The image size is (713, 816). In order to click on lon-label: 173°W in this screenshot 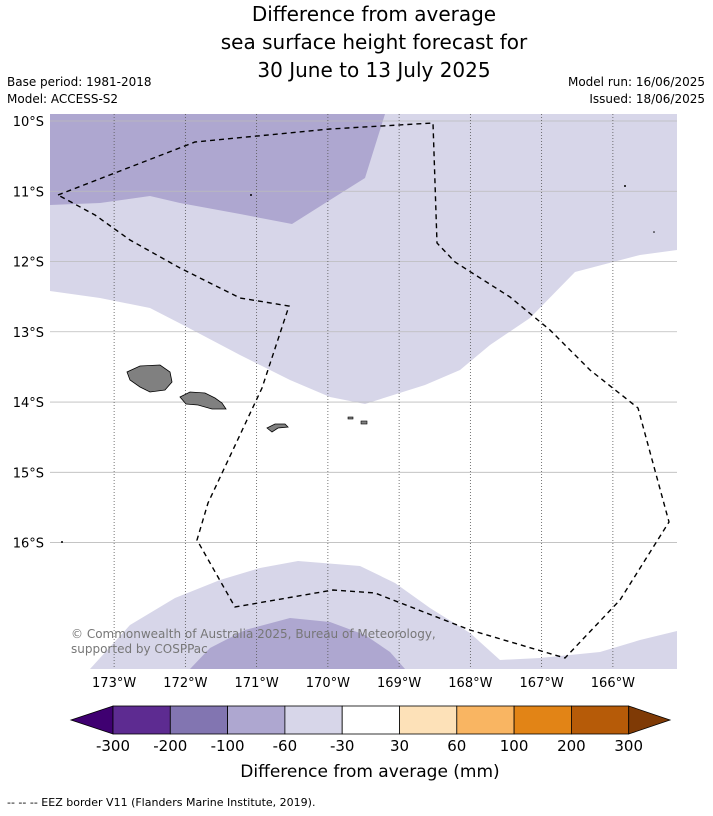, I will do `click(114, 683)`.